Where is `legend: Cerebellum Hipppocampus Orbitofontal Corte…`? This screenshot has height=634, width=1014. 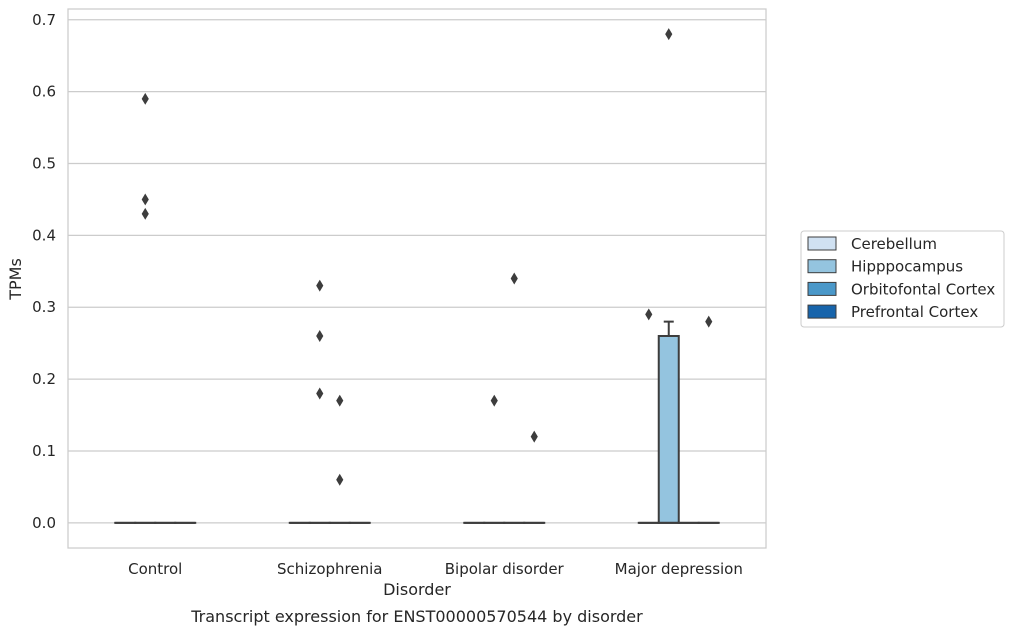
legend: Cerebellum Hipppocampus Orbitofontal Corte… is located at coordinates (902, 279).